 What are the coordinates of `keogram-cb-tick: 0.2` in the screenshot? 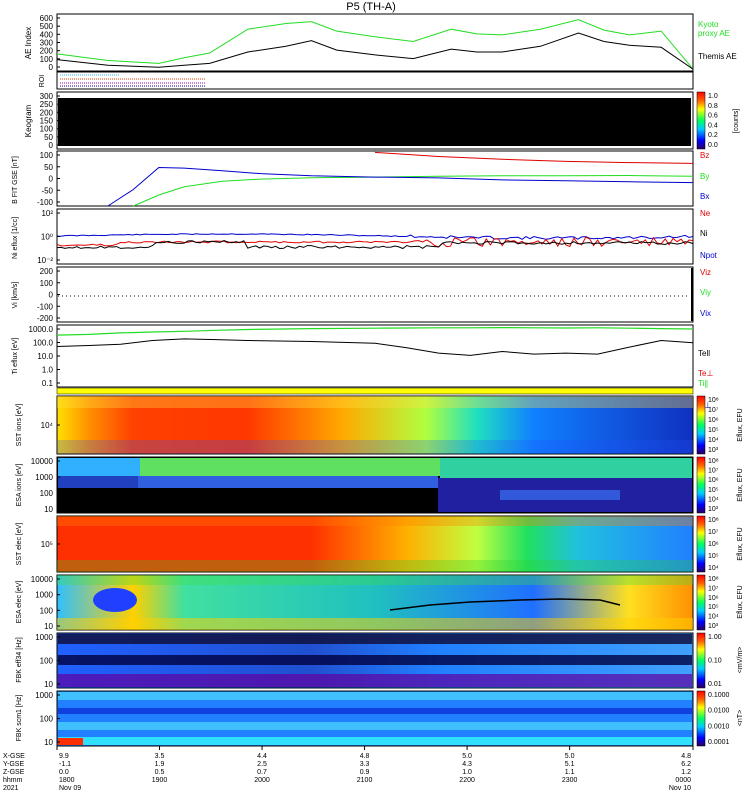 It's located at (713, 135).